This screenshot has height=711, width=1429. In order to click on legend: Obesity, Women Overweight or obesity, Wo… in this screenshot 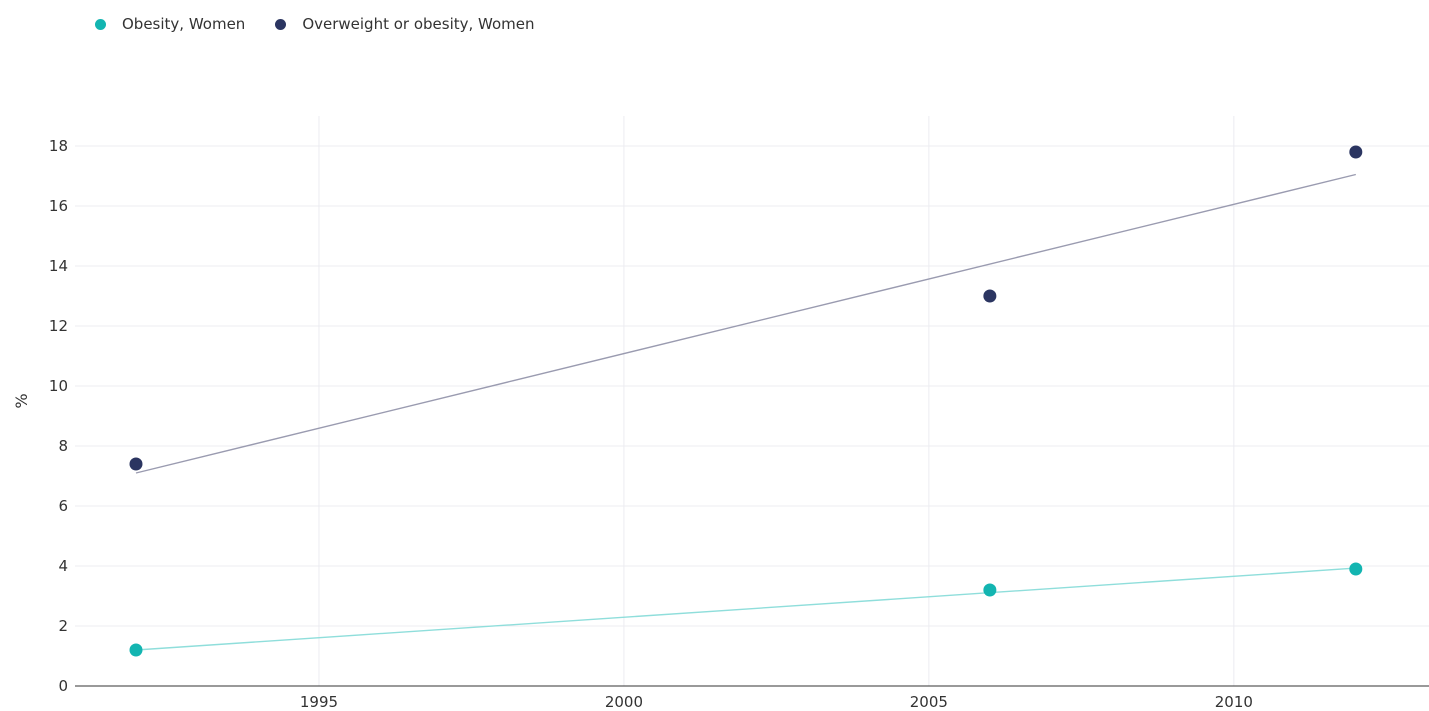, I will do `click(315, 24)`.